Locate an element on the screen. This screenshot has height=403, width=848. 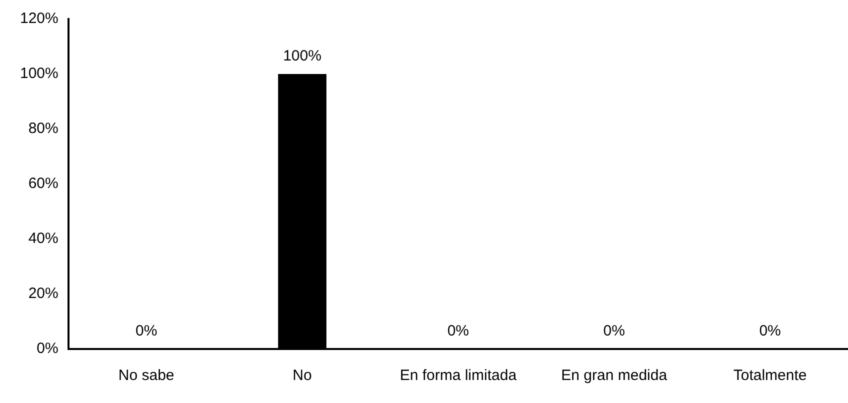
x-tick-label: En gran medida is located at coordinates (614, 375).